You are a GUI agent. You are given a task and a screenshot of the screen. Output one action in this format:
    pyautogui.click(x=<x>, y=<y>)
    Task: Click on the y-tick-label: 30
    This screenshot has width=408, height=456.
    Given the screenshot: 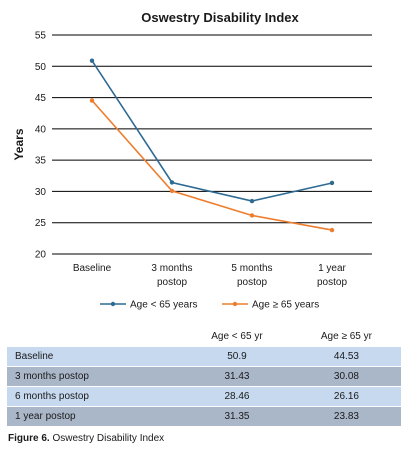 What is the action you would take?
    pyautogui.click(x=41, y=192)
    